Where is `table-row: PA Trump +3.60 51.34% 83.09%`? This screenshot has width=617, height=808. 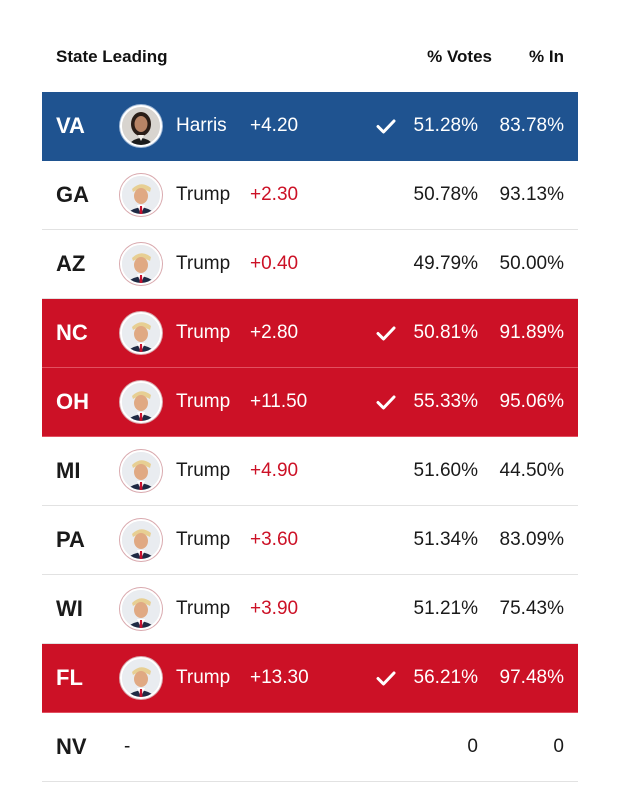
table-row: PA Trump +3.60 51.34% 83.09% is located at coordinates (310, 540).